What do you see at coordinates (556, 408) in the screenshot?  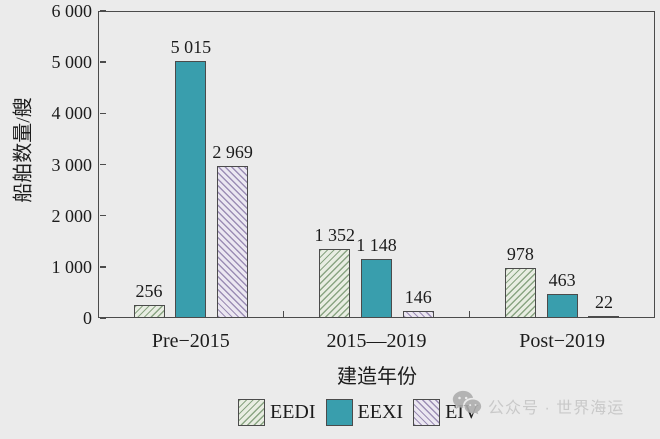 I see `watermark-text: 公众号 · 世界海运` at bounding box center [556, 408].